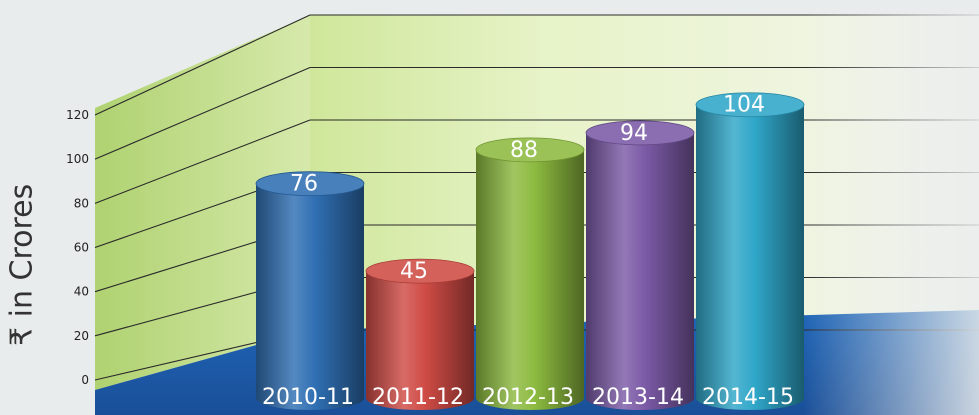  I want to click on bar-2012-13: 88, so click(530, 273).